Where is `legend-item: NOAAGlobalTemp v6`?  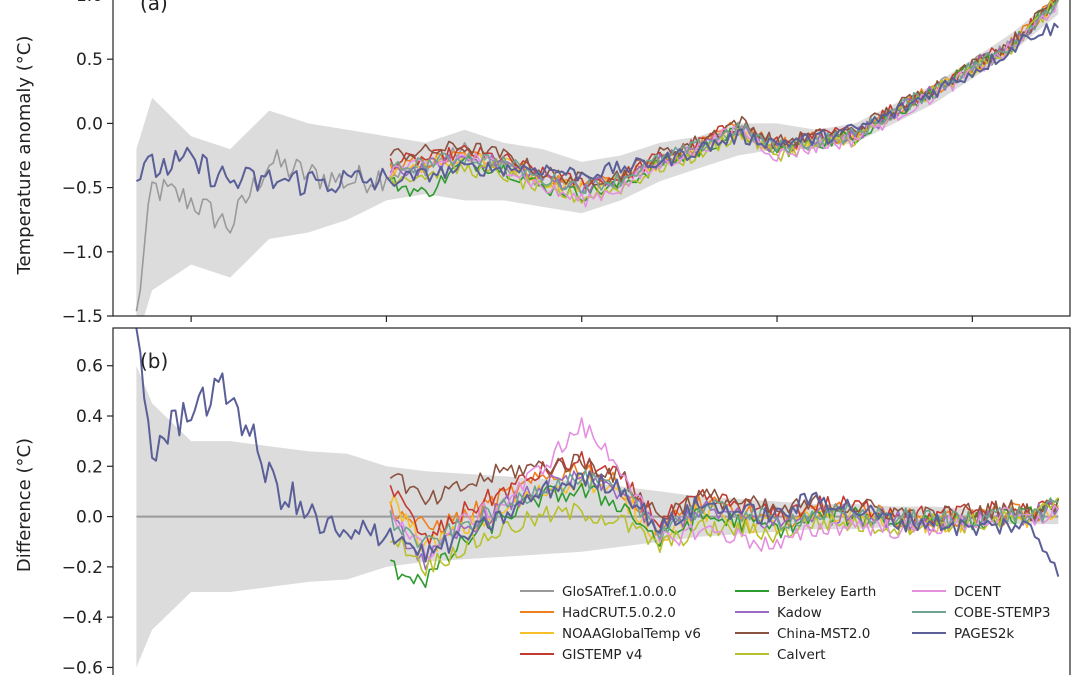
legend-item: NOAAGlobalTemp v6 is located at coordinates (610, 634).